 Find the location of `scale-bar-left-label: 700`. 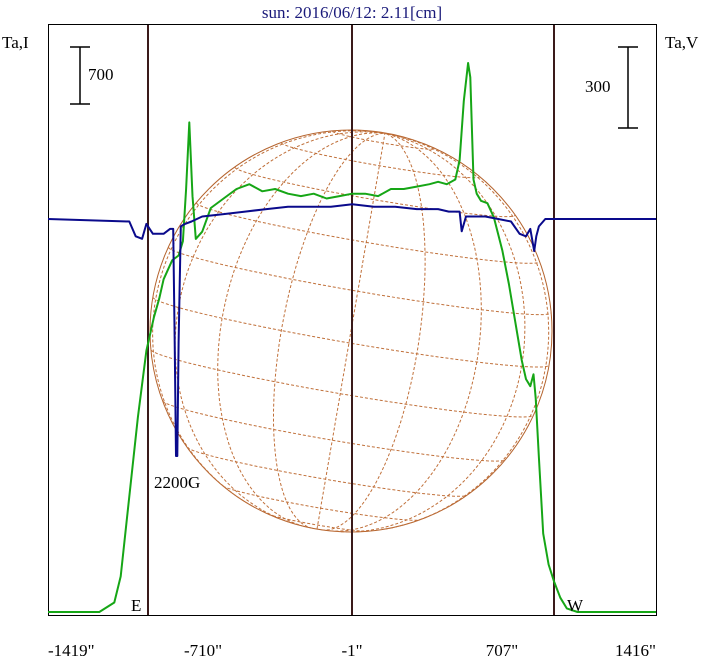

scale-bar-left-label: 700 is located at coordinates (101, 74).